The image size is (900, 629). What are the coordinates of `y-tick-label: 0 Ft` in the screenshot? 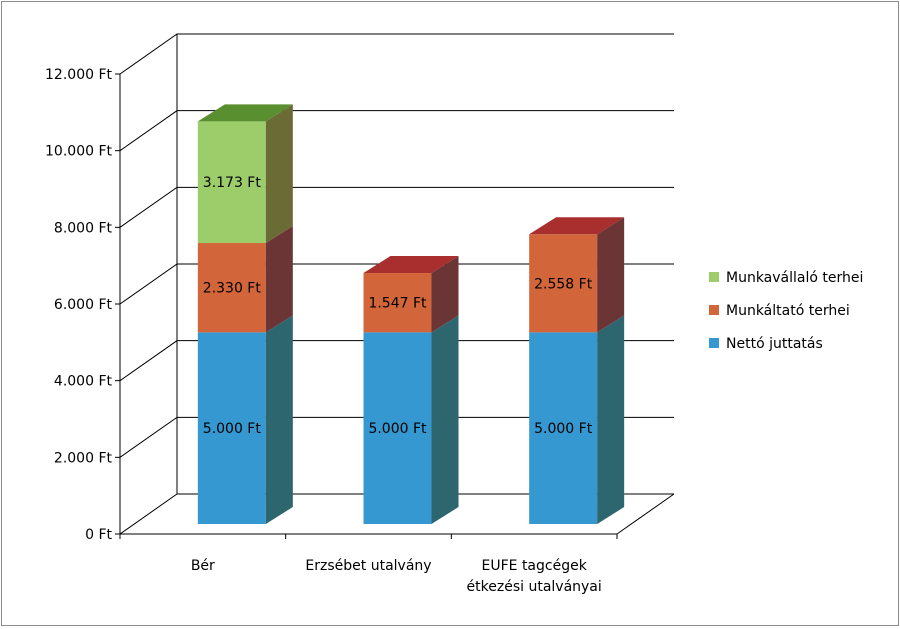 It's located at (98, 535).